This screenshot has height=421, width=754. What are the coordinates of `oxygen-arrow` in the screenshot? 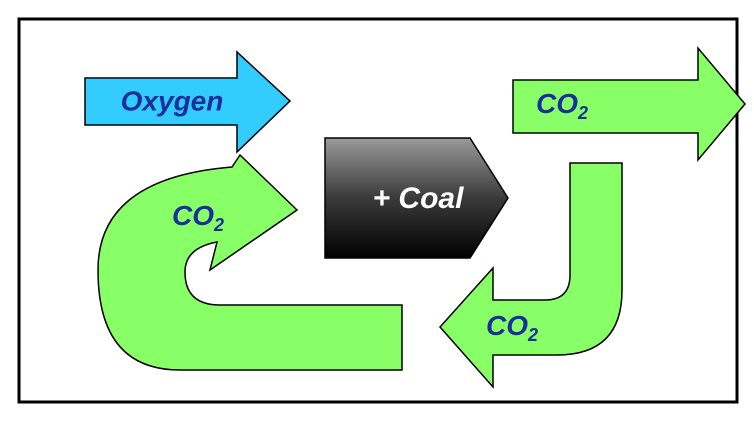 It's located at (188, 102).